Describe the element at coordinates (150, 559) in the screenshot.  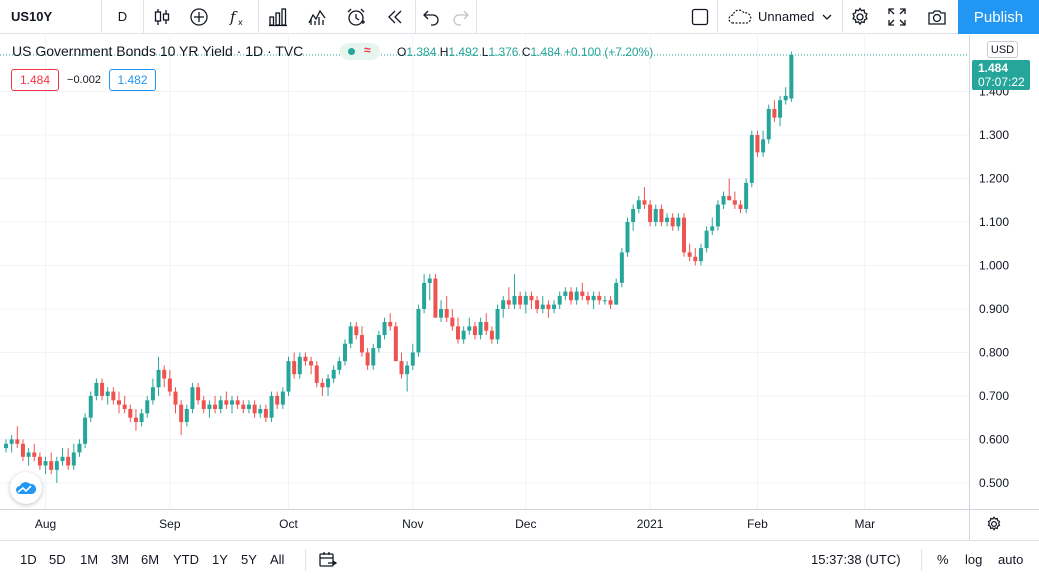
I see `range-6m: 6M` at that location.